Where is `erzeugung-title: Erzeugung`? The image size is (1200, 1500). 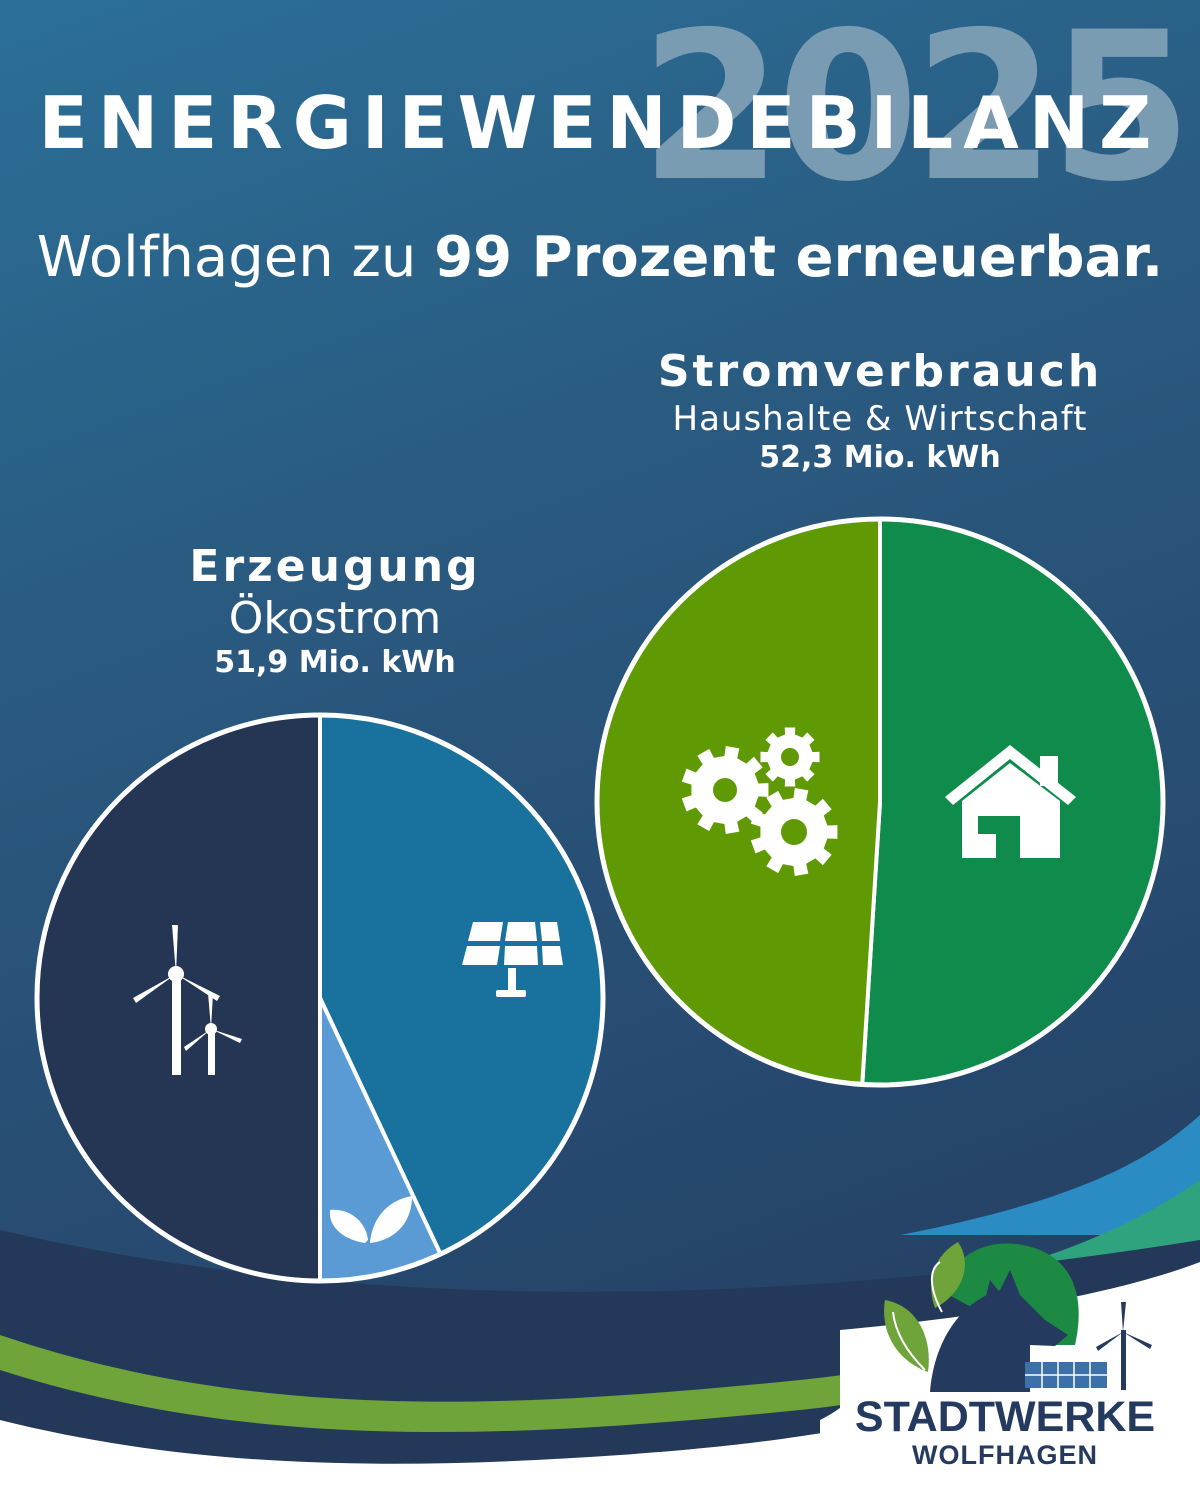 erzeugung-title: Erzeugung is located at coordinates (335, 566).